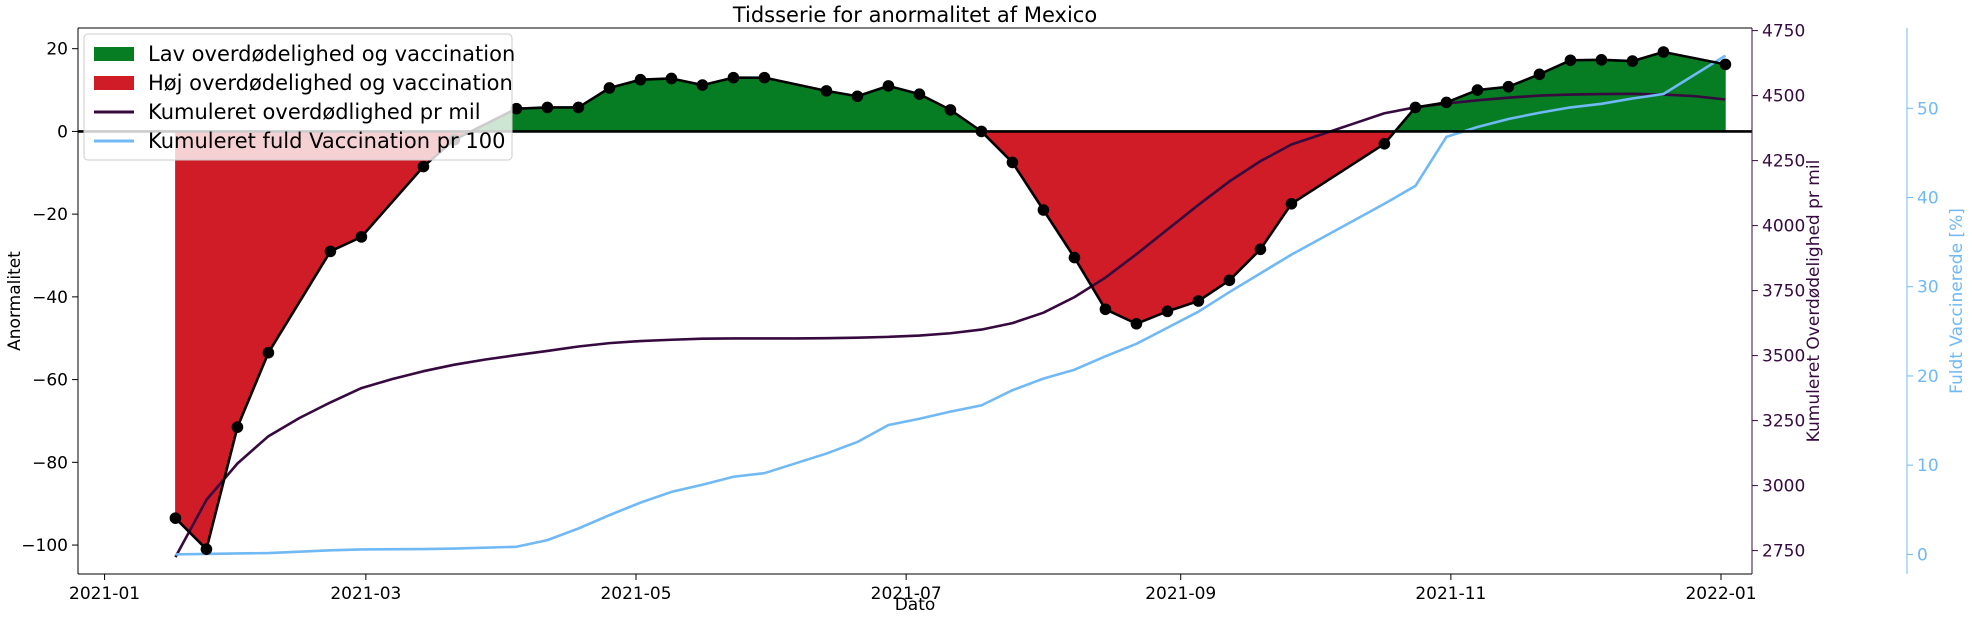  Describe the element at coordinates (1783, 357) in the screenshot. I see `y-tick-label-mortality: 3500` at that location.